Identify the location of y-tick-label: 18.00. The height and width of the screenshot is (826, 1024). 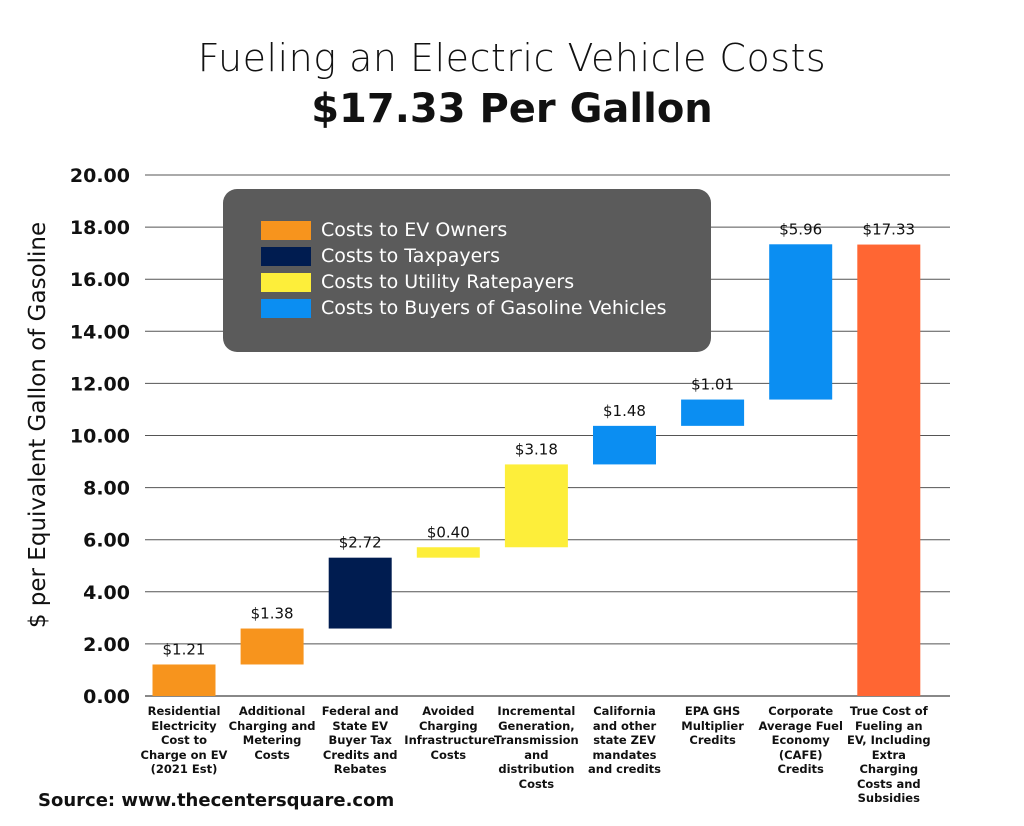
(100, 228).